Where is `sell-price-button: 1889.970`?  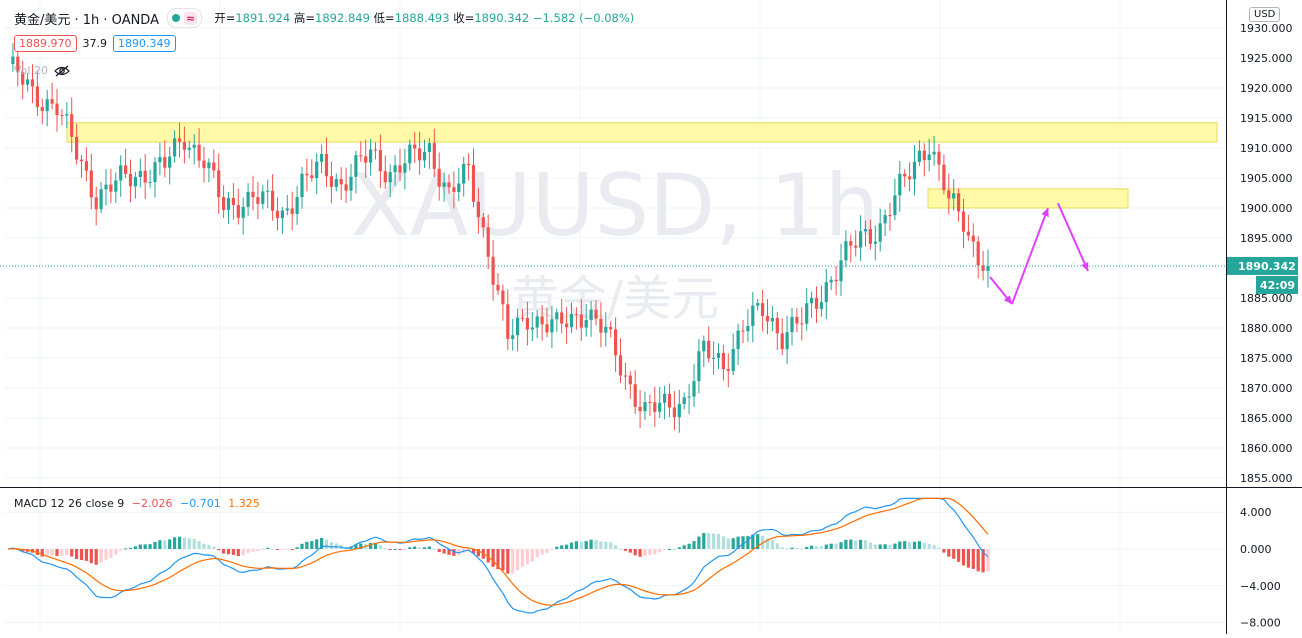
sell-price-button: 1889.970 is located at coordinates (45, 43).